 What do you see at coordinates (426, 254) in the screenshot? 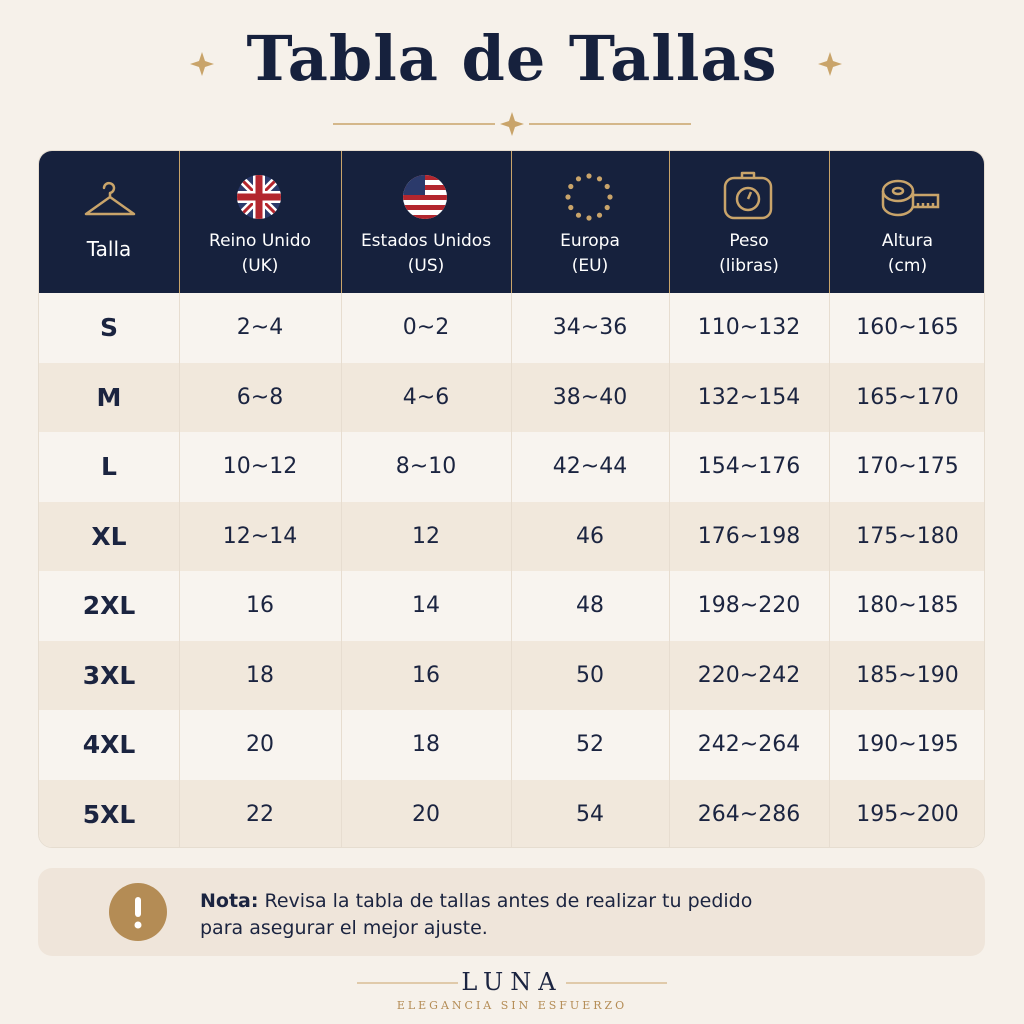
I see `header-label: Estados Unidos (US)` at bounding box center [426, 254].